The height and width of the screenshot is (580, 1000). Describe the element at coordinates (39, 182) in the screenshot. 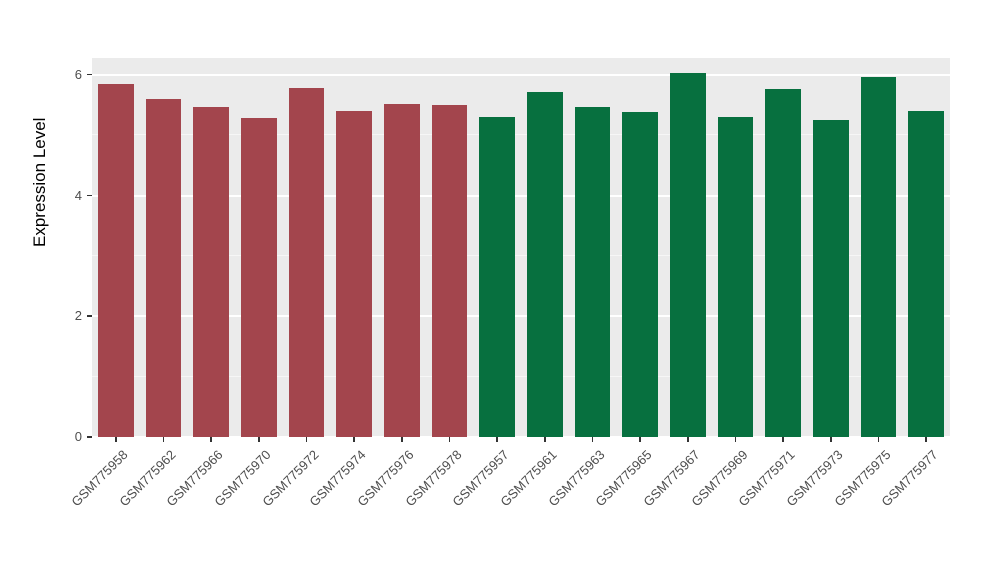

I see `y-axis-title: Expression Level` at that location.